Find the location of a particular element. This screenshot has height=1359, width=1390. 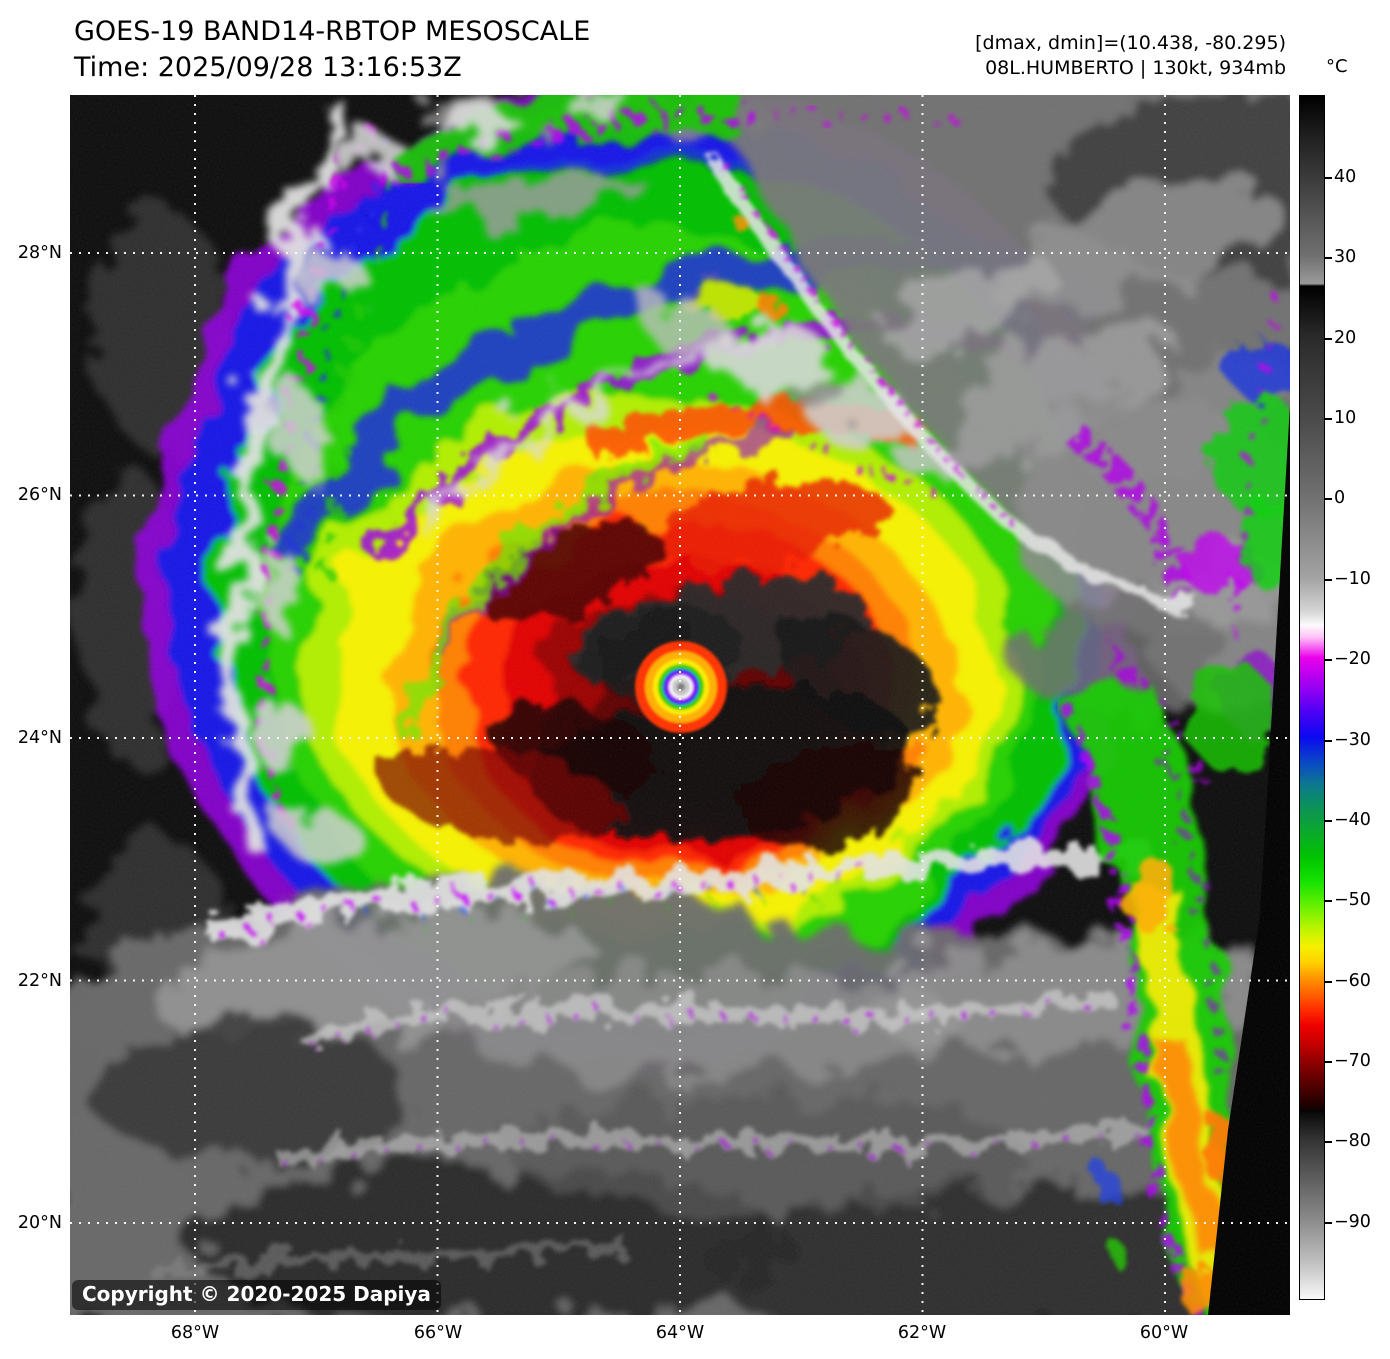

colorbar-tick-label: −70 is located at coordinates (1352, 1061).